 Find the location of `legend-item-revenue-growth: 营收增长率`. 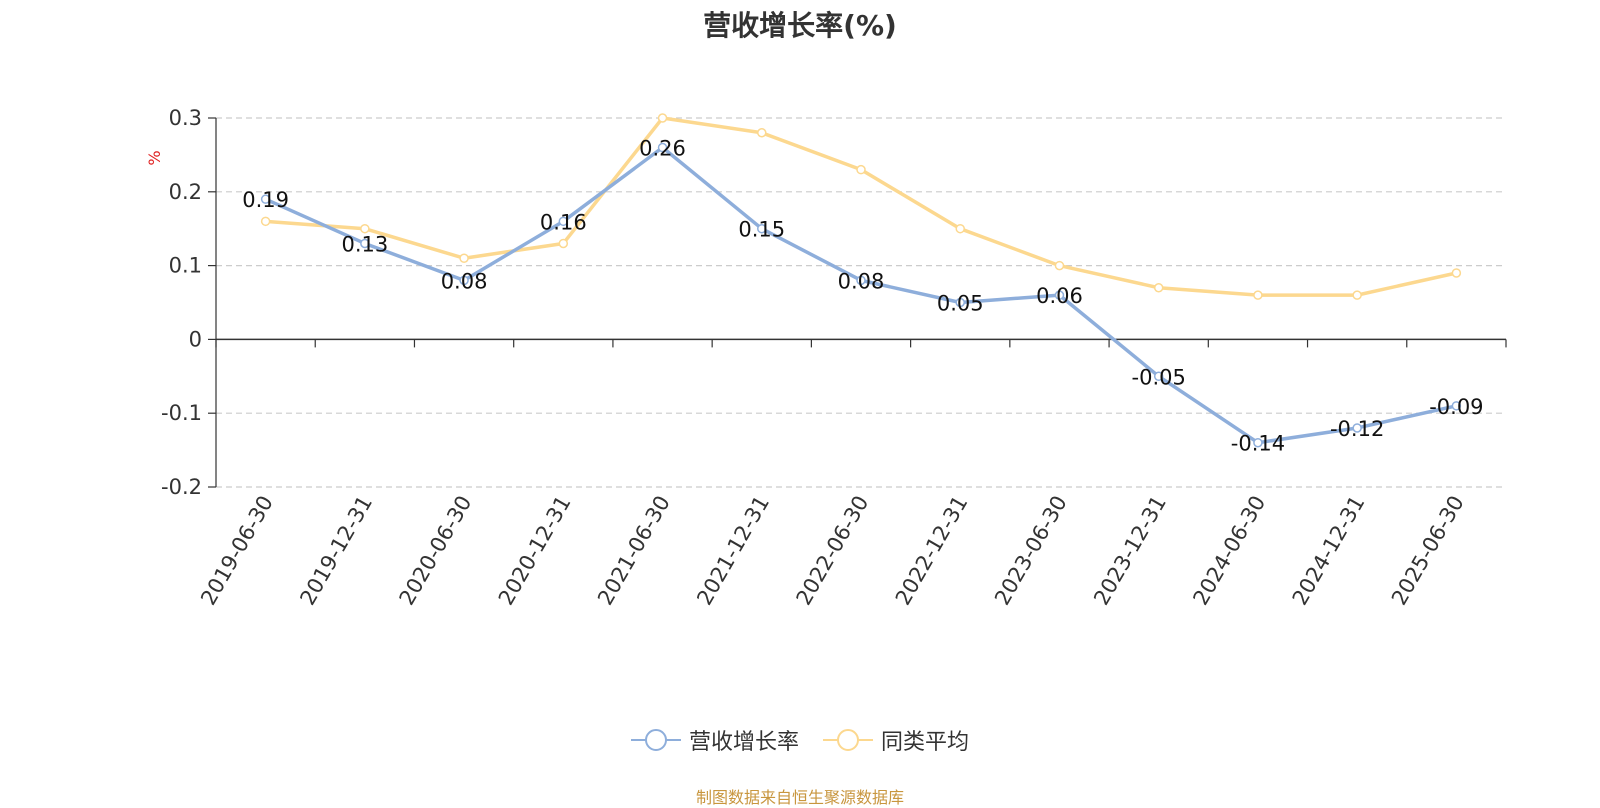

legend-item-revenue-growth: 营收增长率 is located at coordinates (714, 740).